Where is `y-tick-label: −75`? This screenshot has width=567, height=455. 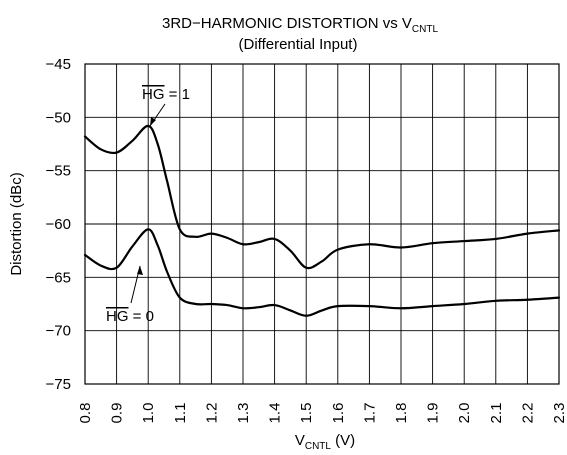
y-tick-label: −75 is located at coordinates (58, 384).